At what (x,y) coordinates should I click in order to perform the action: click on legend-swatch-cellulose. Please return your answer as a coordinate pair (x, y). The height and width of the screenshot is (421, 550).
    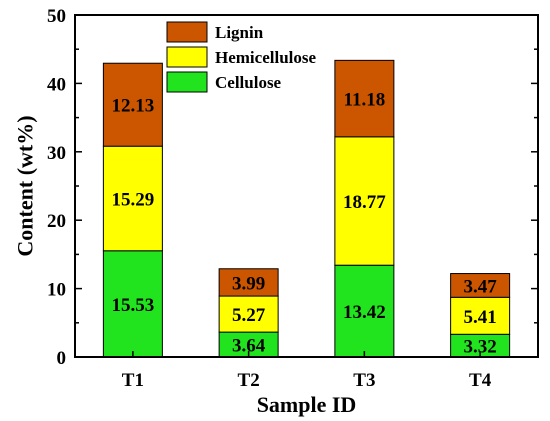
    Looking at the image, I should click on (187, 82).